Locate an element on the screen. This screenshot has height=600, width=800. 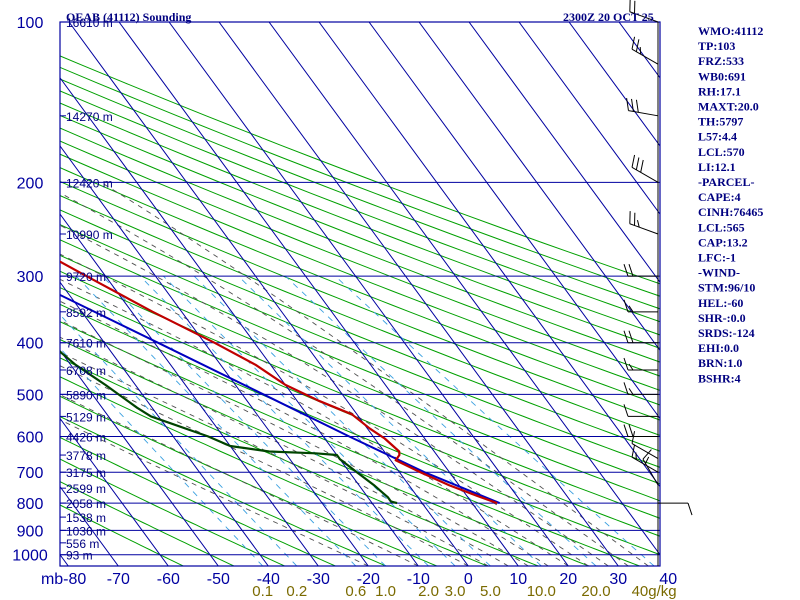
mixing-ratio-tick-label: 3.0 is located at coordinates (455, 591).